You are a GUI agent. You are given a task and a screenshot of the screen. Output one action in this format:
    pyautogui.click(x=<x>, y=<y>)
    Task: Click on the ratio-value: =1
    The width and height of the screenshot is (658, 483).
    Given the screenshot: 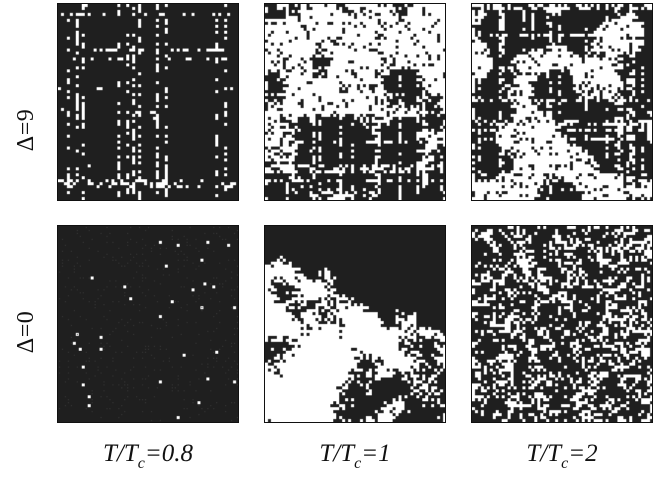 What is the action you would take?
    pyautogui.click(x=376, y=453)
    